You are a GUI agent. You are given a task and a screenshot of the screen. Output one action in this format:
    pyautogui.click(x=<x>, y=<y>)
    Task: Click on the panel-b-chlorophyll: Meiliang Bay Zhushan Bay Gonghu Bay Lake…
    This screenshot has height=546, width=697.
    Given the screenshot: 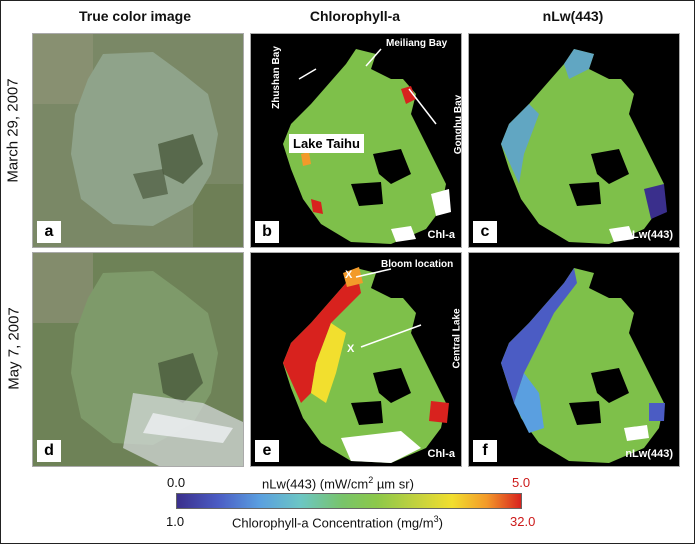 What is the action you would take?
    pyautogui.click(x=356, y=140)
    